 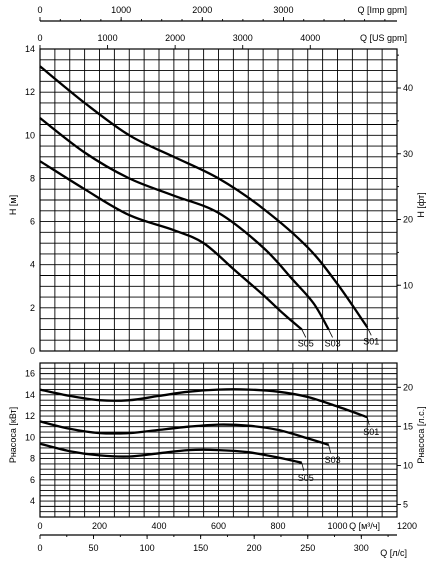 What do you see at coordinates (306, 478) in the screenshot?
I see `power-curve-label-s05: S05` at bounding box center [306, 478].